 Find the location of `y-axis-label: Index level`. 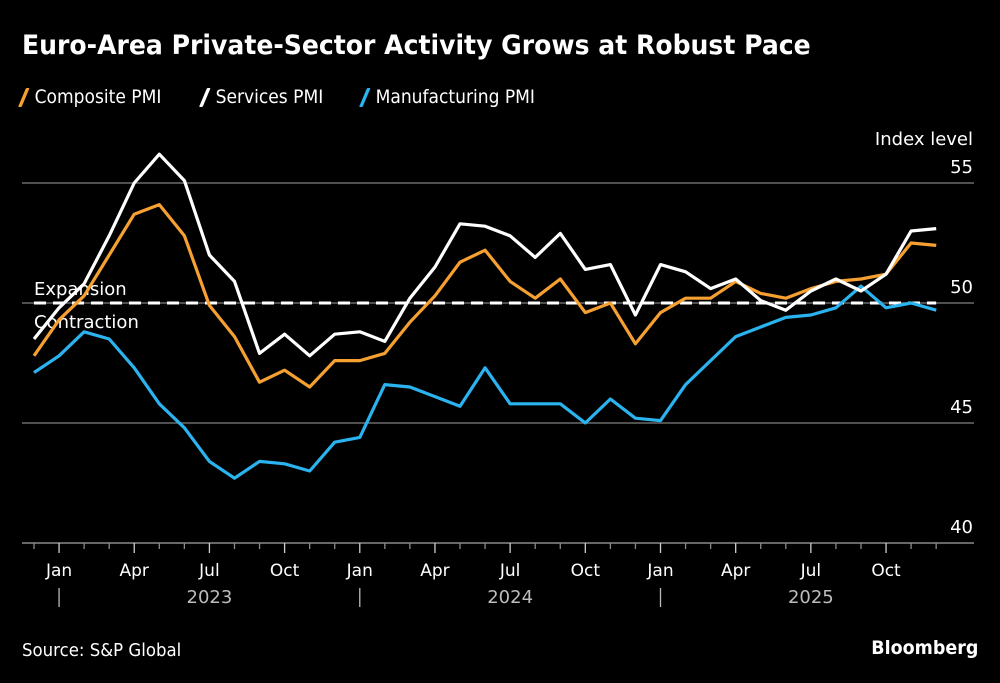

y-axis-label: Index level is located at coordinates (924, 139).